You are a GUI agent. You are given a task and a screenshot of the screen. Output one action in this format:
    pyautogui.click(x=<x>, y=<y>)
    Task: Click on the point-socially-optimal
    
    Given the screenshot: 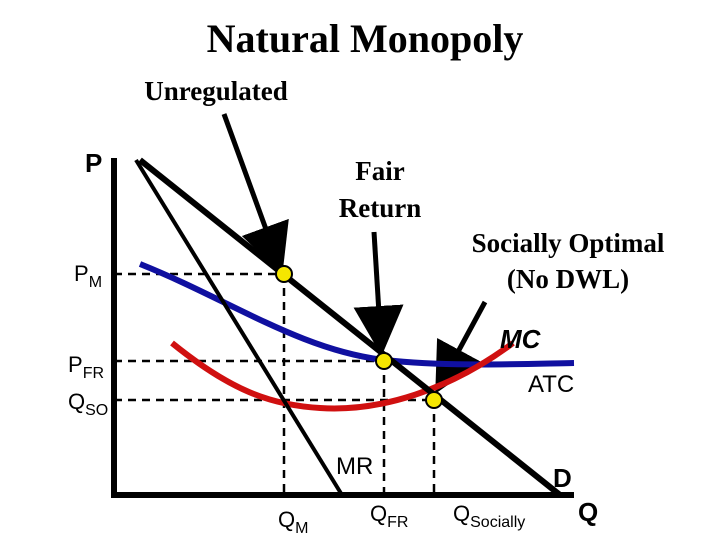 What is the action you would take?
    pyautogui.click(x=434, y=400)
    